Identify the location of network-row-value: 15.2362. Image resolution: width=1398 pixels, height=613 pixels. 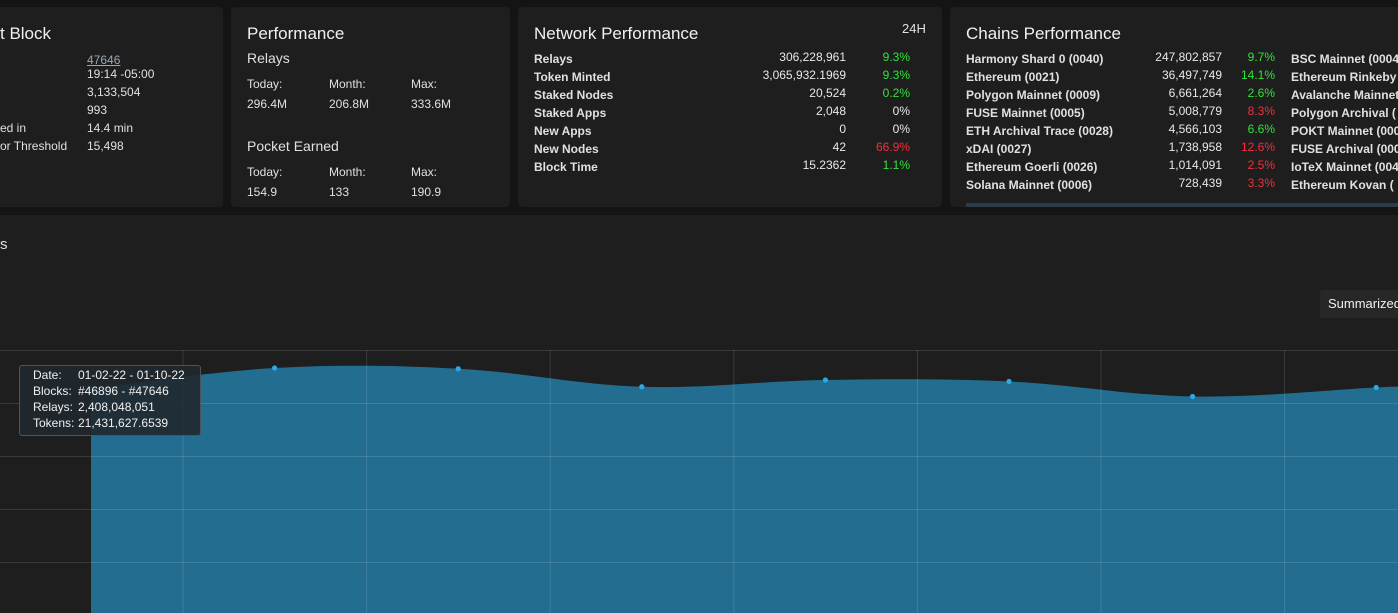
(824, 165).